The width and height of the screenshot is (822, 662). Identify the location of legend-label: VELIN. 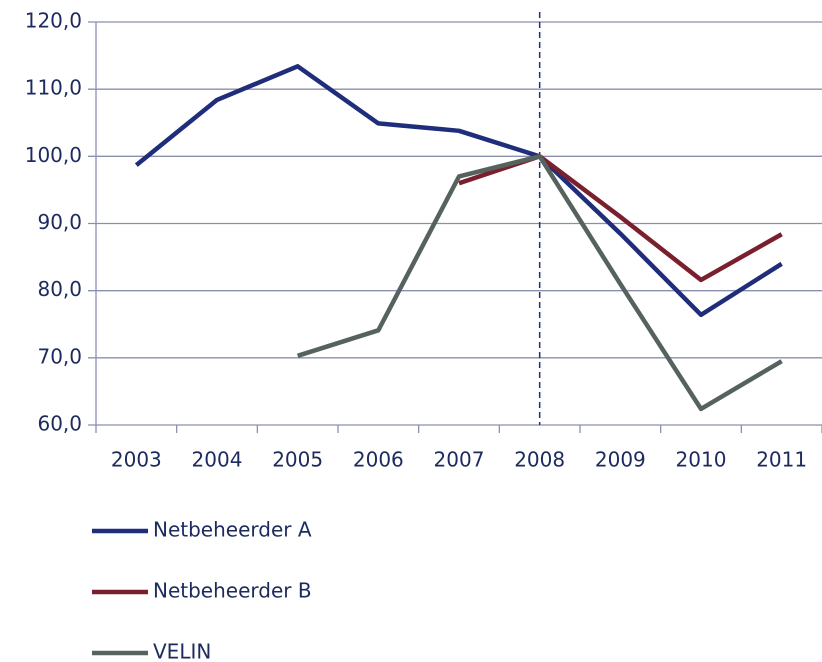
(182, 651).